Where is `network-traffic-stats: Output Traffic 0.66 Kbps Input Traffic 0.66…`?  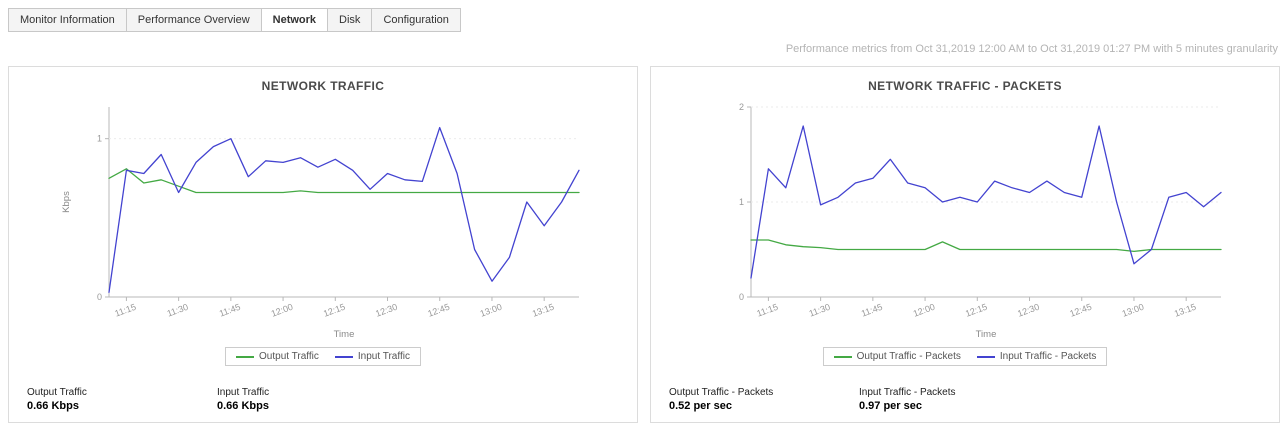 network-traffic-stats: Output Traffic 0.66 Kbps Input Traffic 0.66… is located at coordinates (209, 399).